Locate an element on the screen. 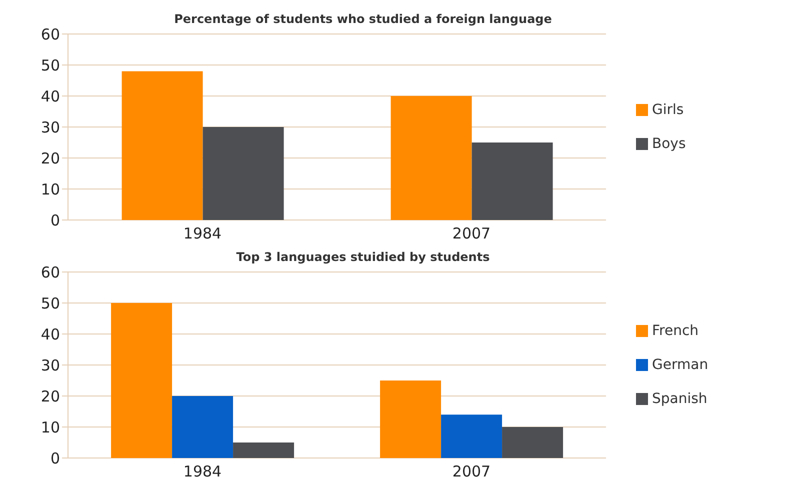  chart-title: Percentage of students who studied a foreign language is located at coordinates (363, 19).